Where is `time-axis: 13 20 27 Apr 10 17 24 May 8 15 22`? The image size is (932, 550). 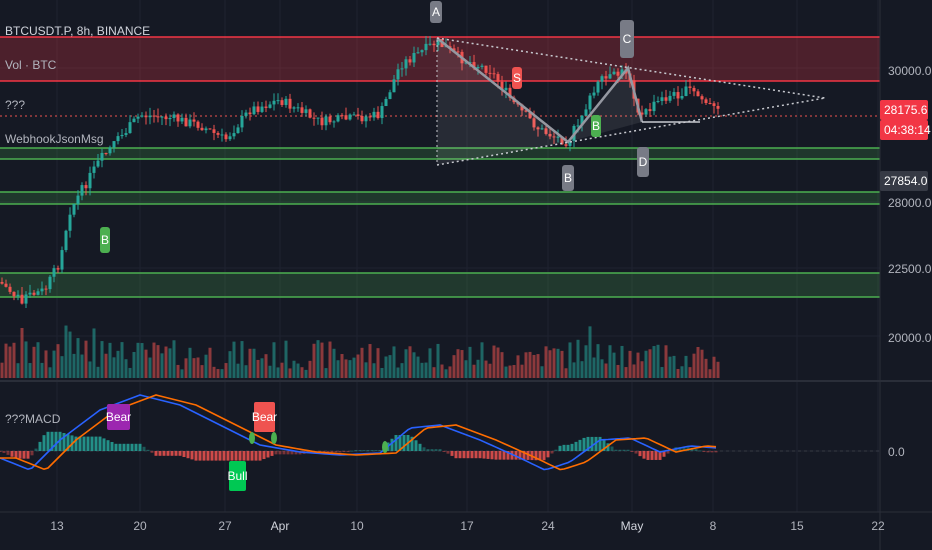 time-axis: 13 20 27 Apr 10 17 24 May 8 15 22 is located at coordinates (467, 526).